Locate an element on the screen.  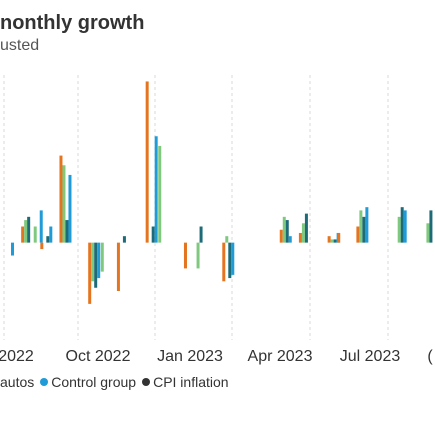
x-tick-label: Apr 2023 is located at coordinates (280, 356).